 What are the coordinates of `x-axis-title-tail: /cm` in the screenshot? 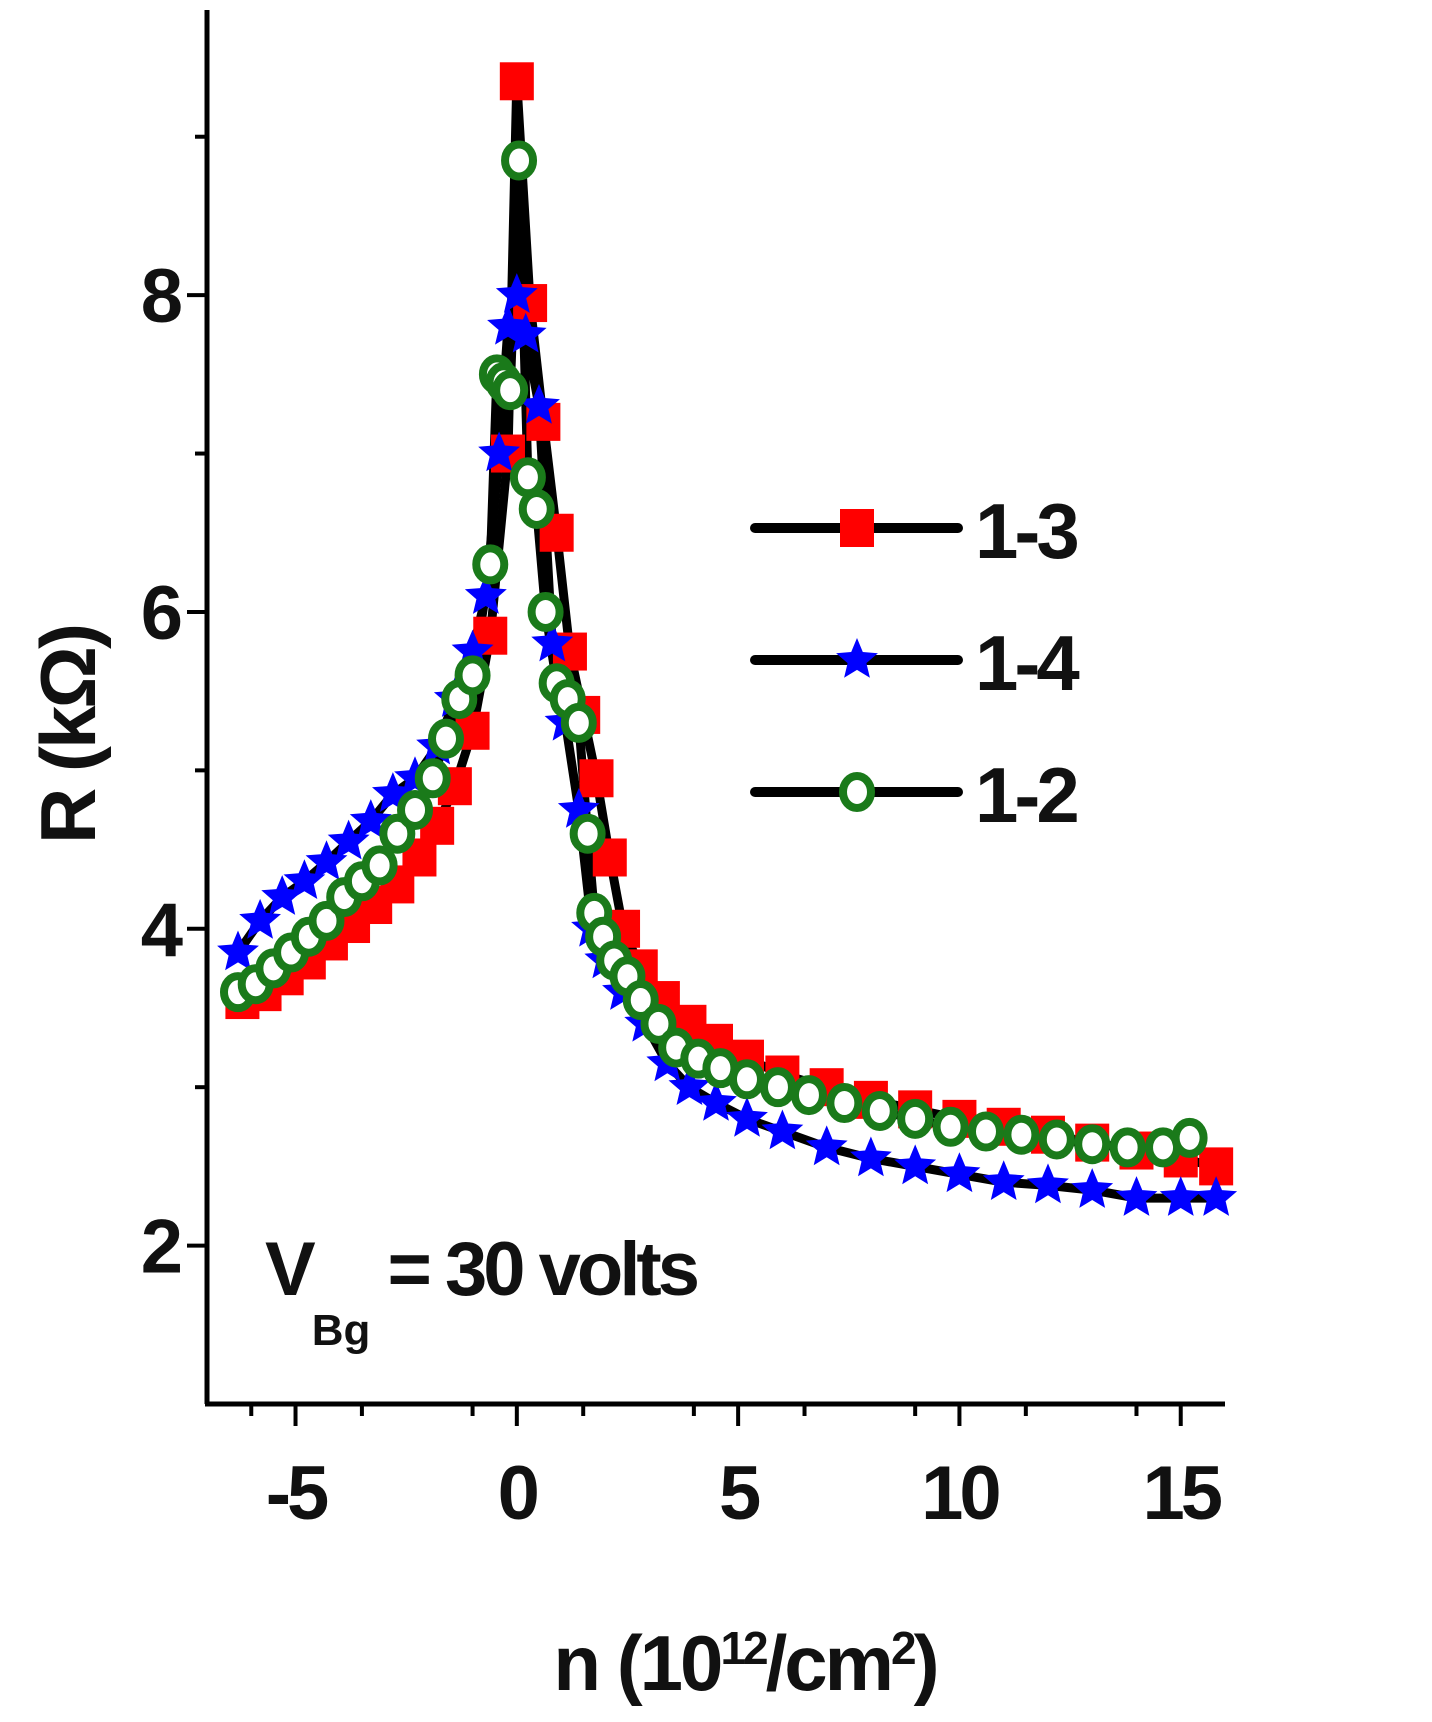 It's located at (828, 1663).